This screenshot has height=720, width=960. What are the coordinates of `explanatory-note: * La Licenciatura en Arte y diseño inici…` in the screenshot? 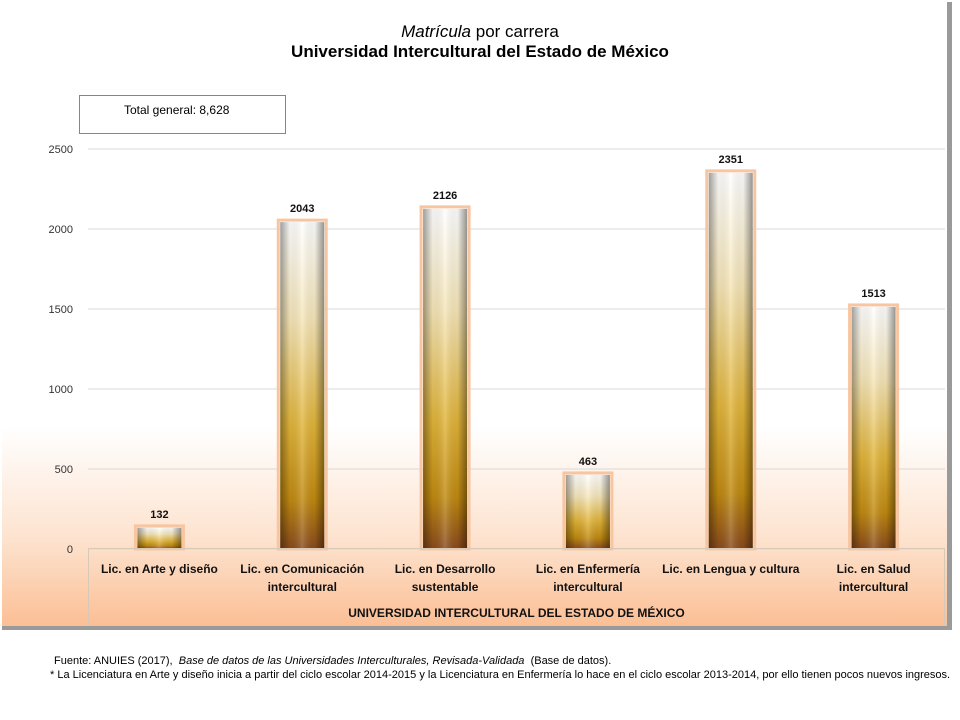 It's located at (500, 675).